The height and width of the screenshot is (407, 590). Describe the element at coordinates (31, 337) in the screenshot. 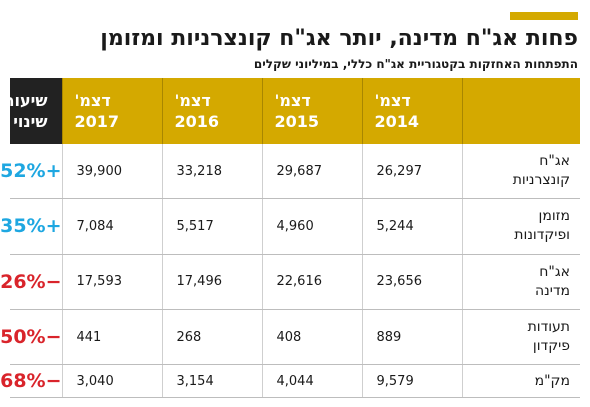

I see `change-cell: −50%` at that location.